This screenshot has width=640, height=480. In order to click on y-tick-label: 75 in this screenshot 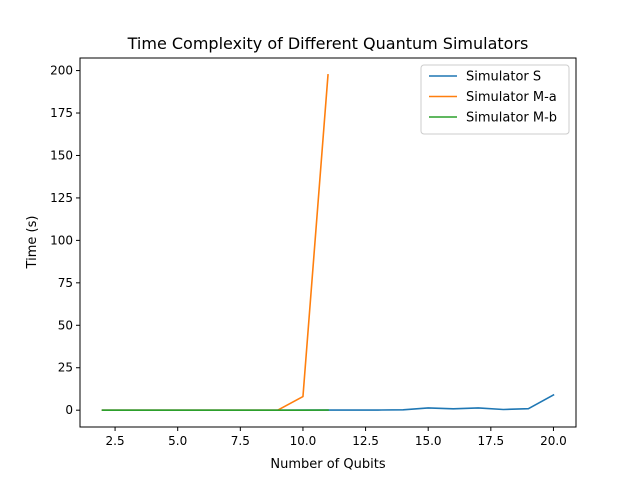, I will do `click(65, 283)`.